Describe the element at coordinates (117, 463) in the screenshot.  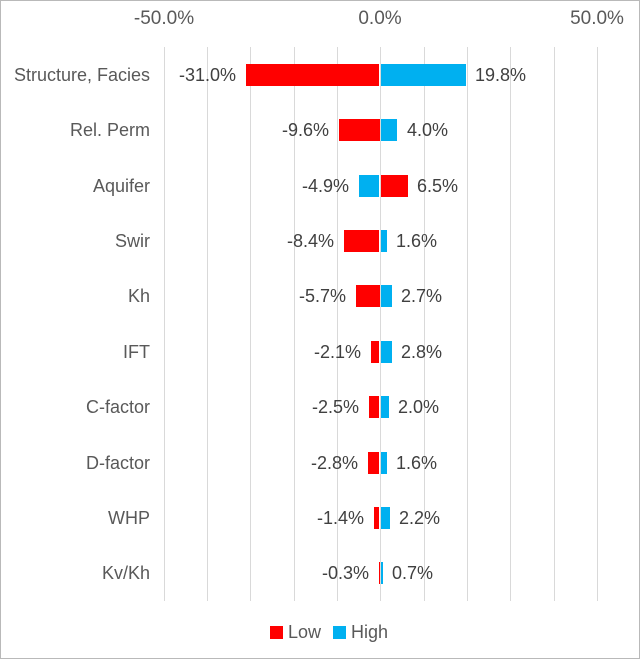
I see `category-label: D-factor` at that location.